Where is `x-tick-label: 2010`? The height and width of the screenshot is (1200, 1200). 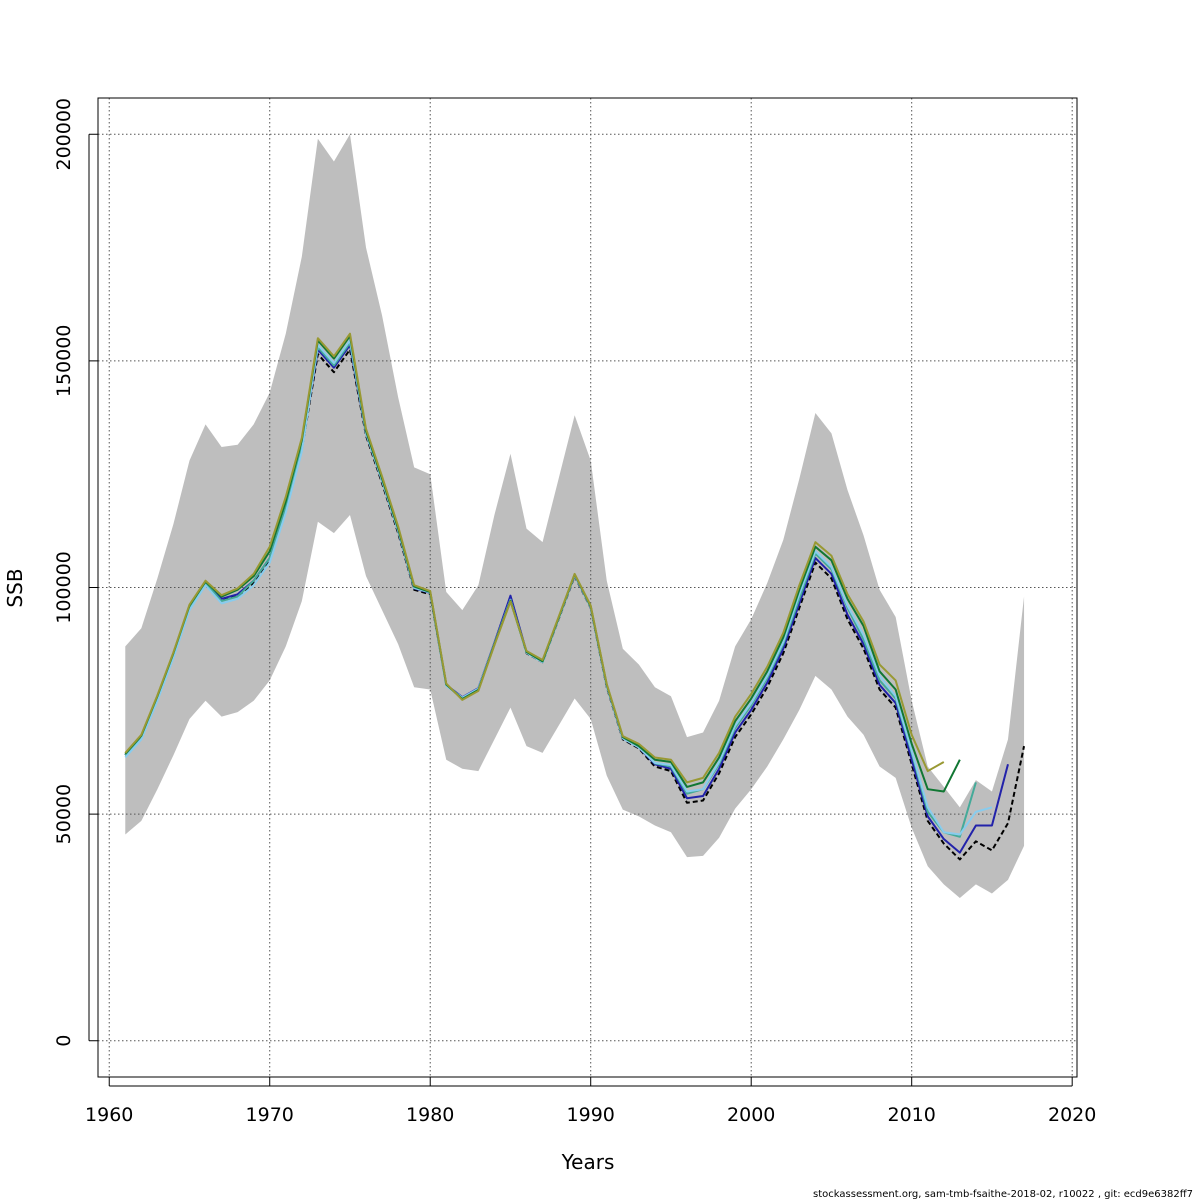 x-tick-label: 2010 is located at coordinates (912, 1115).